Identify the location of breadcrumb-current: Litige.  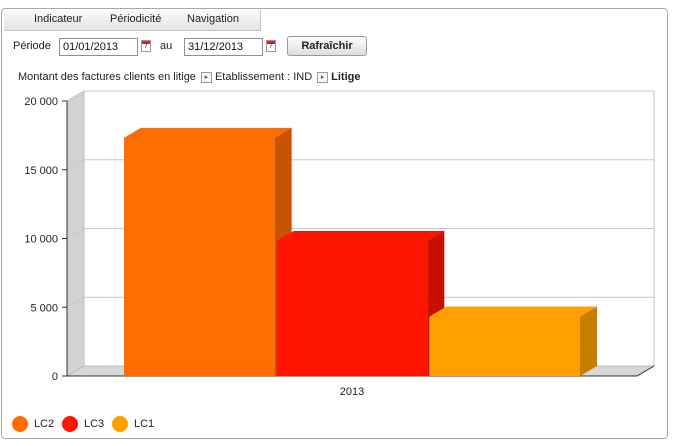
(346, 77).